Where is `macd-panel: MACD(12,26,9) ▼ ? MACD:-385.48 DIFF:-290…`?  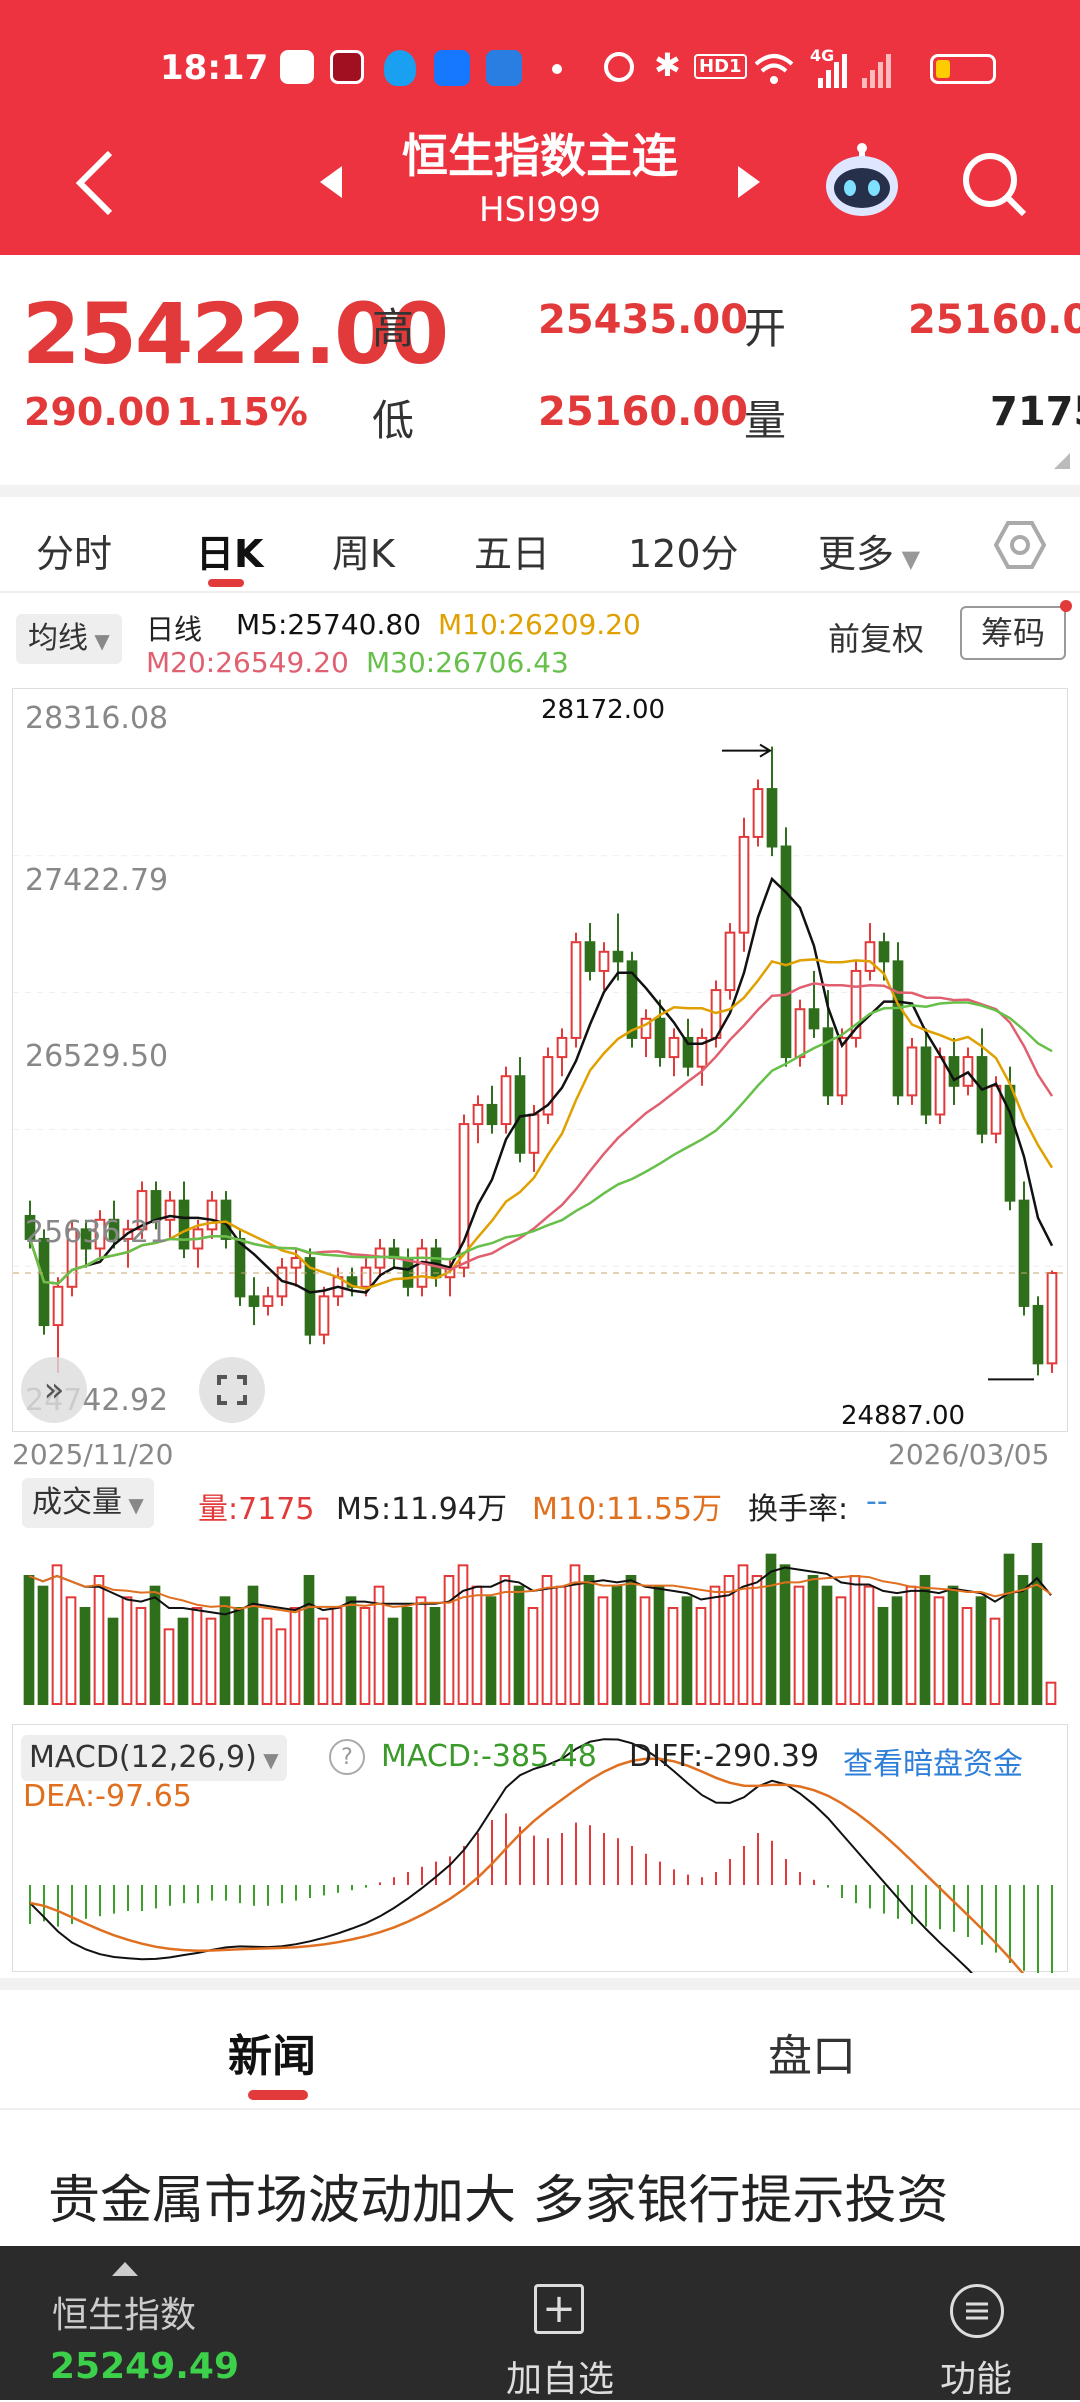
macd-panel: MACD(12,26,9) ▼ ? MACD:-385.48 DIFF:-290… is located at coordinates (540, 1848).